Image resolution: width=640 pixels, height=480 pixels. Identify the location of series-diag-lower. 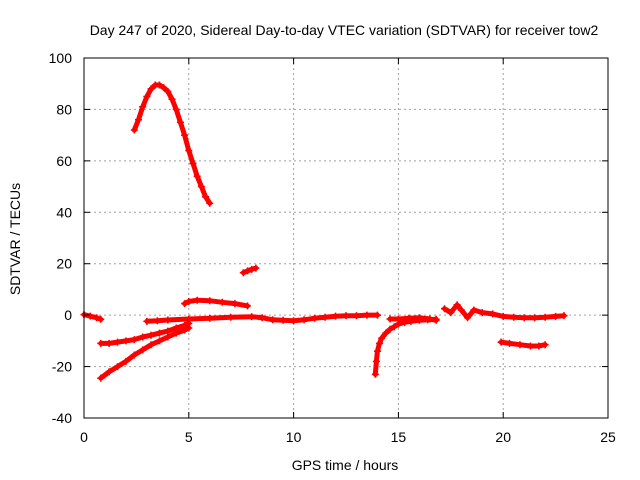
(145, 353).